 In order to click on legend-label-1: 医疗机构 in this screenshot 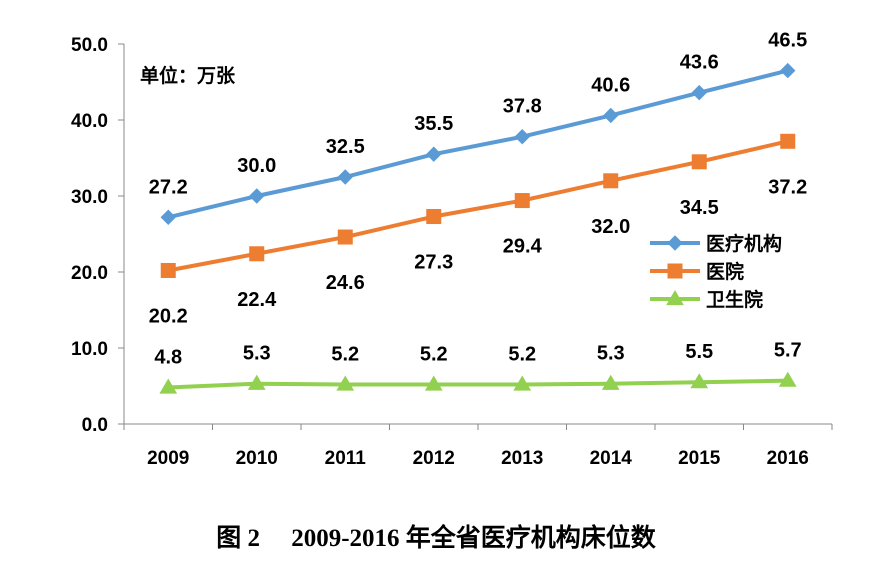, I will do `click(744, 243)`.